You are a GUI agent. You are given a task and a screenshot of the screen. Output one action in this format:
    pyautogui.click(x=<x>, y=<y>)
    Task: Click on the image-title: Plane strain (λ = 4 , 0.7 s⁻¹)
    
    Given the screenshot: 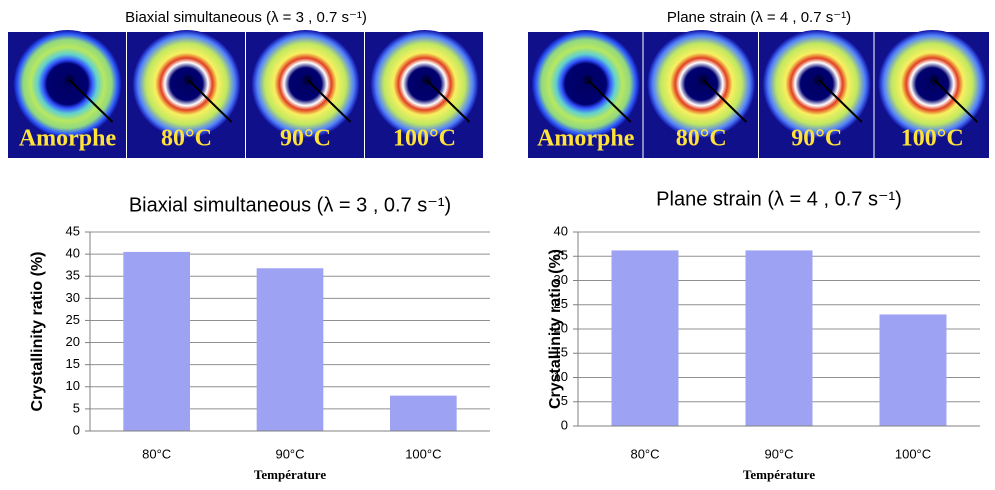 What is the action you would take?
    pyautogui.click(x=759, y=17)
    